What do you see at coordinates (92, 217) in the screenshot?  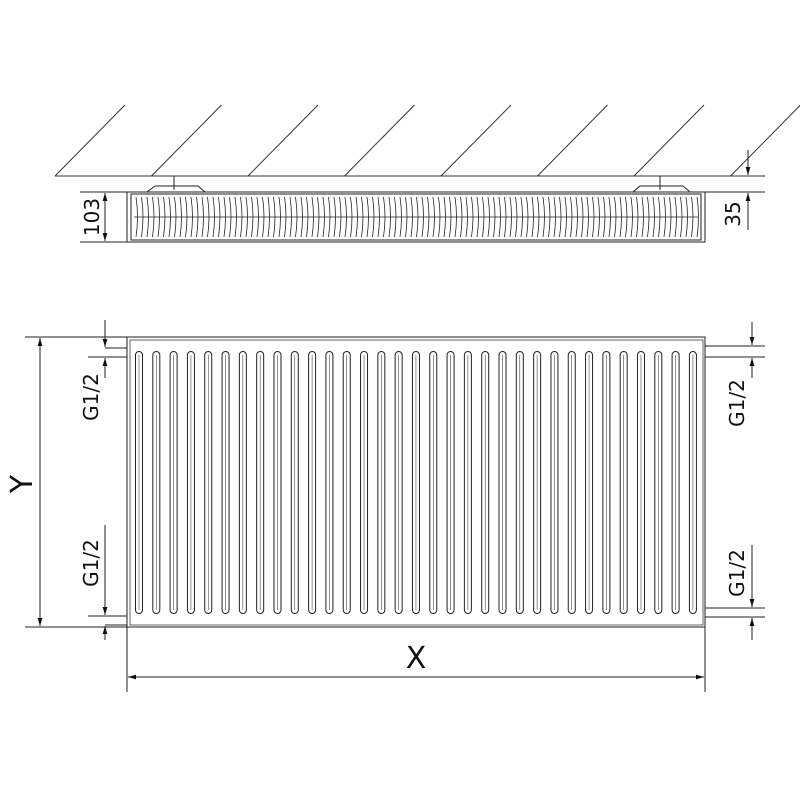 I see `depth-label: 103` at bounding box center [92, 217].